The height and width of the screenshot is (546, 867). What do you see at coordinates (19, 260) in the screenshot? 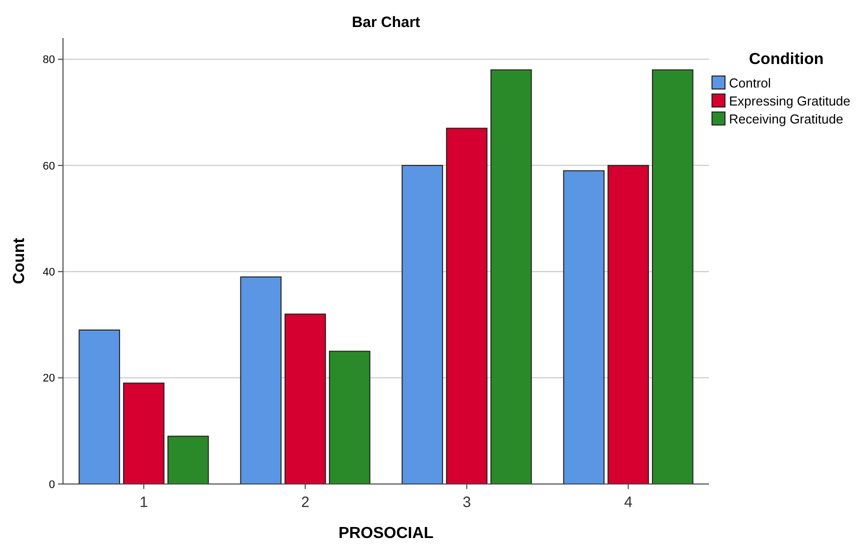
I see `y-axis-title: Count` at bounding box center [19, 260].